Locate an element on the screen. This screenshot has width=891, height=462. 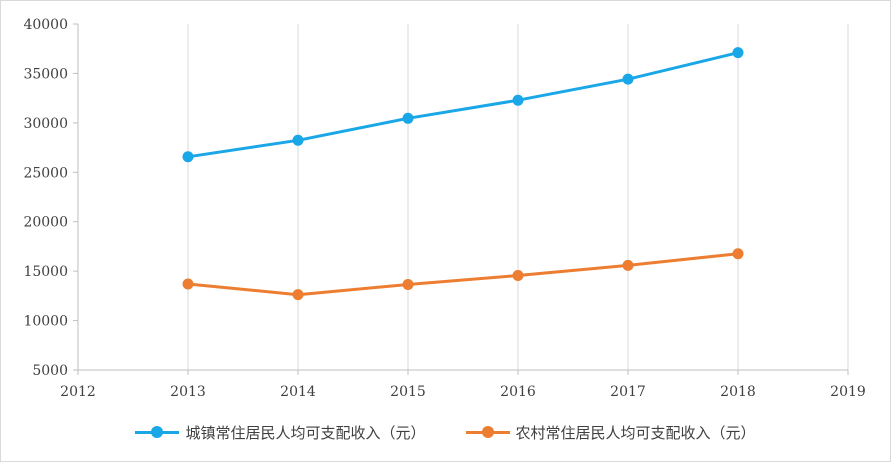
y-tick-label: 30000 is located at coordinates (45, 124).